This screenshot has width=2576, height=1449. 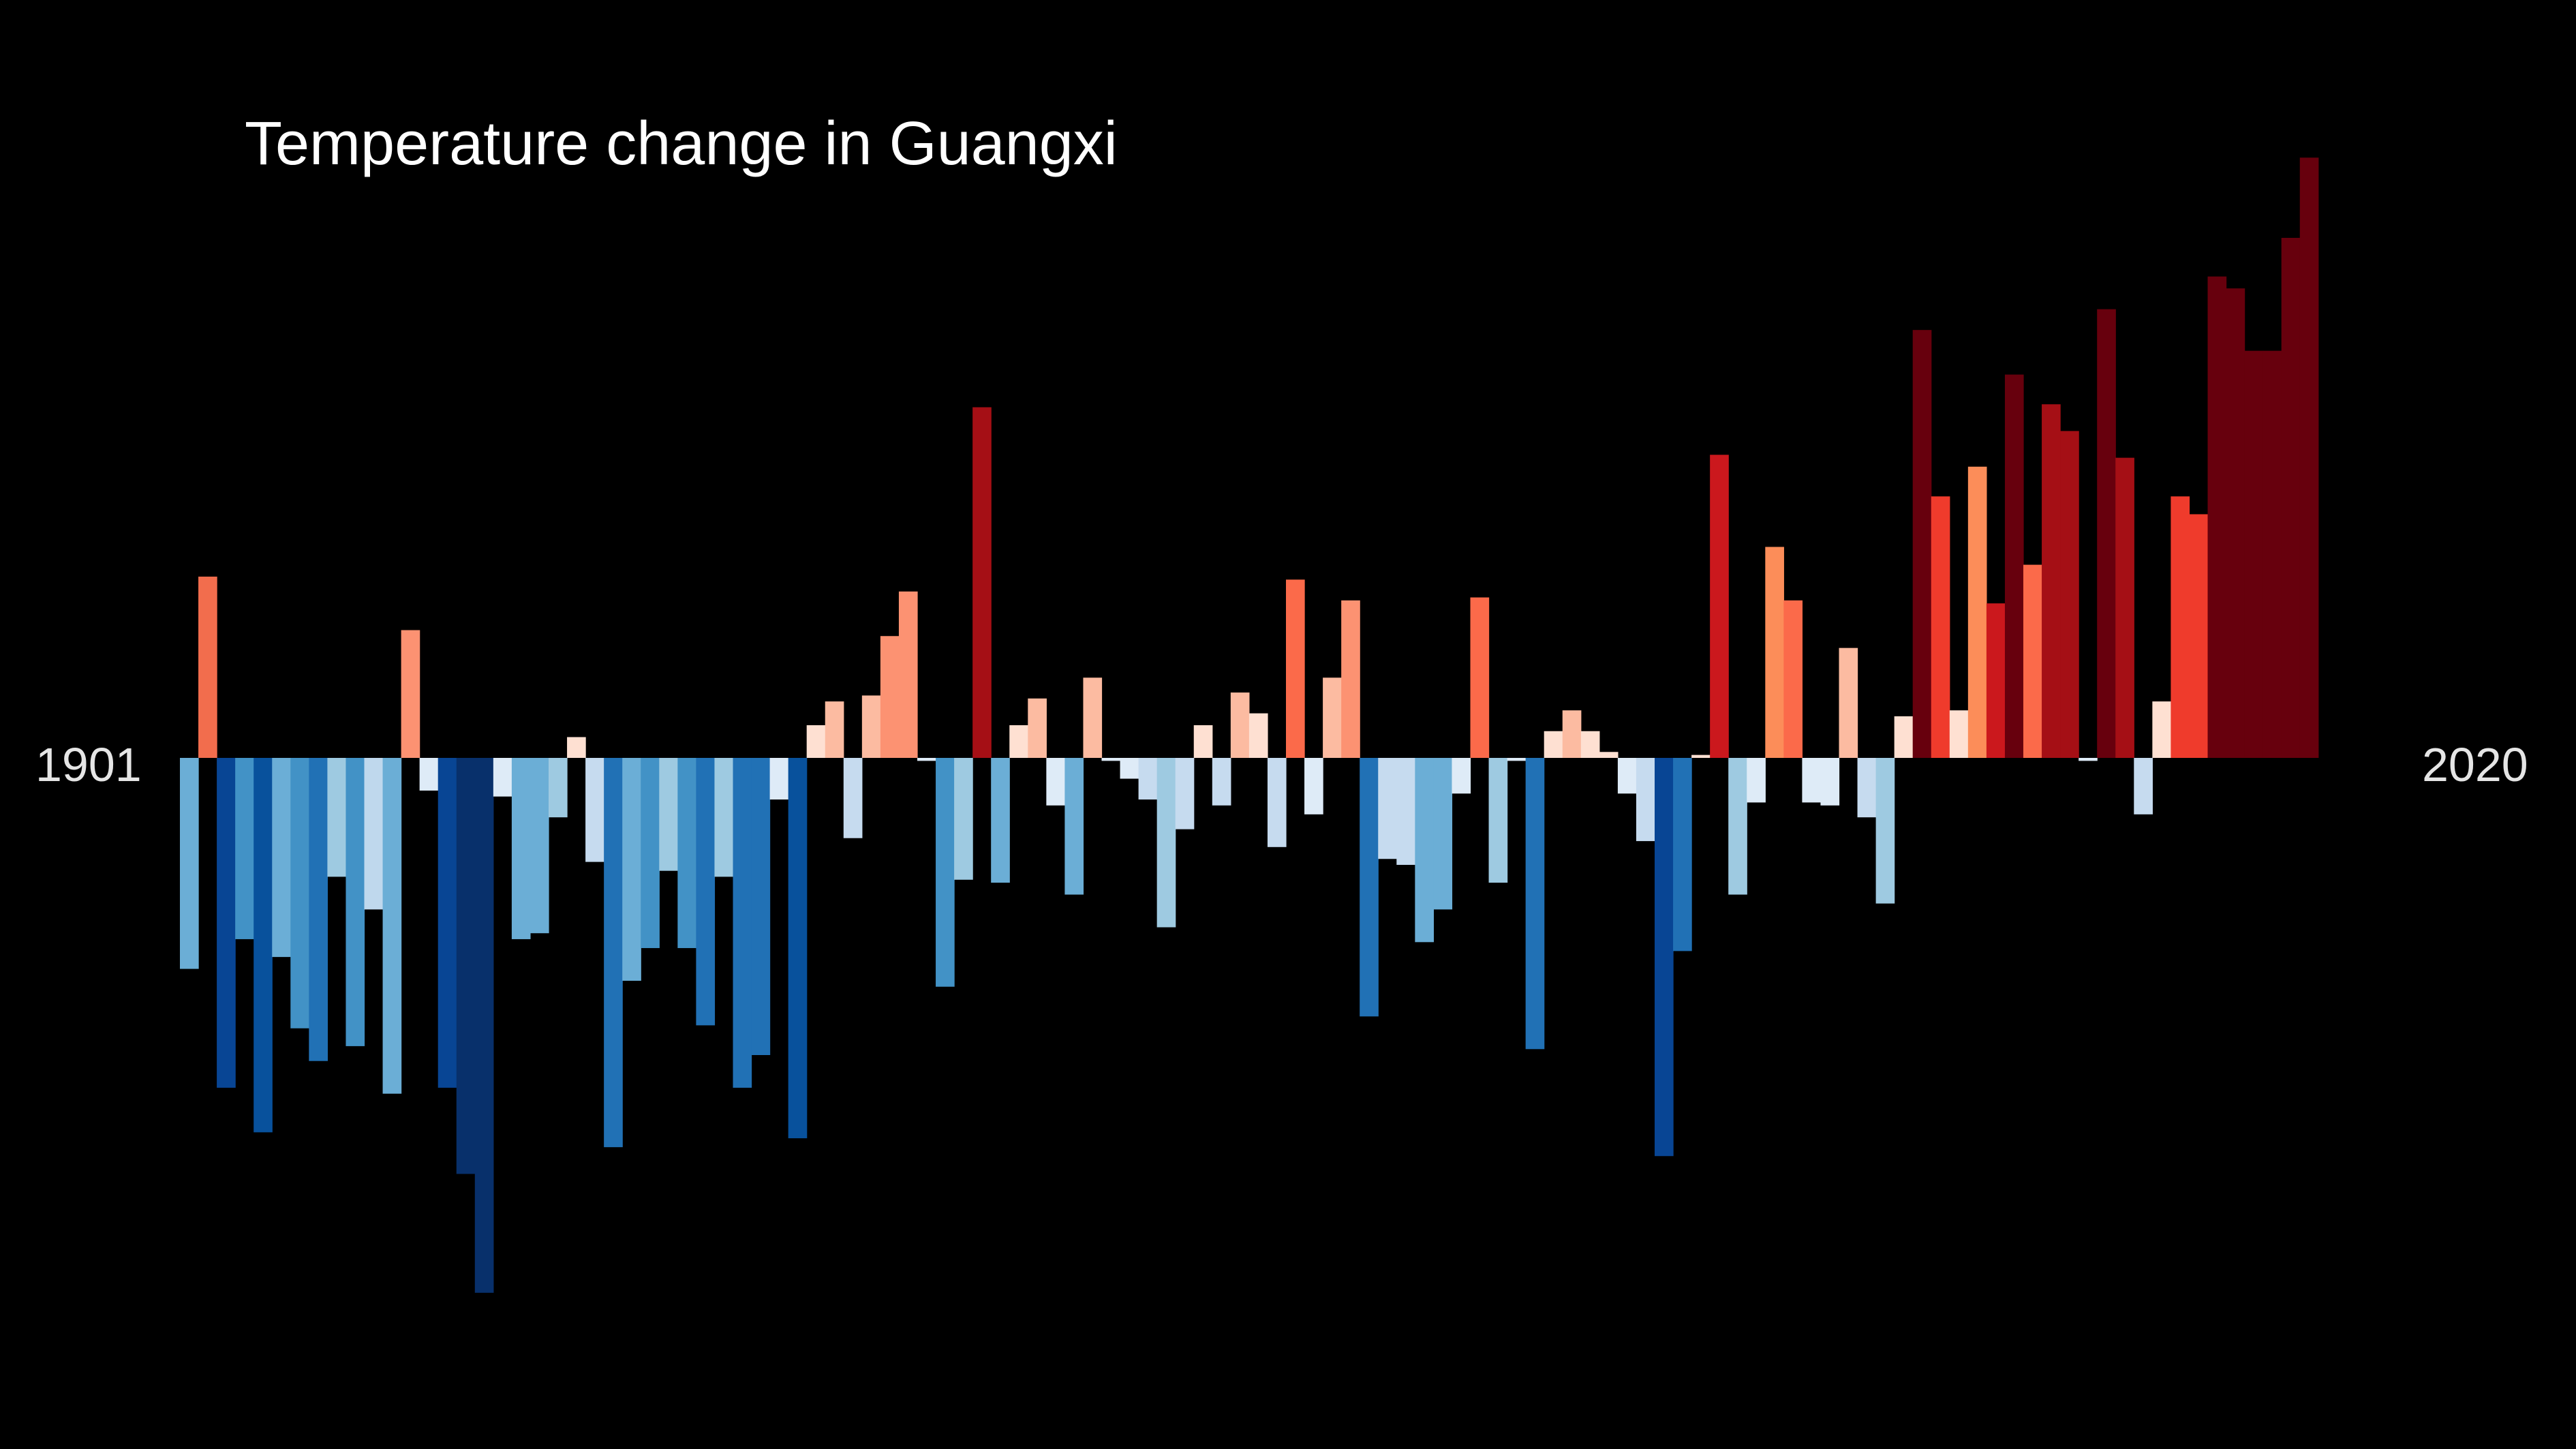 I want to click on bar-1957, so click(x=1221, y=782).